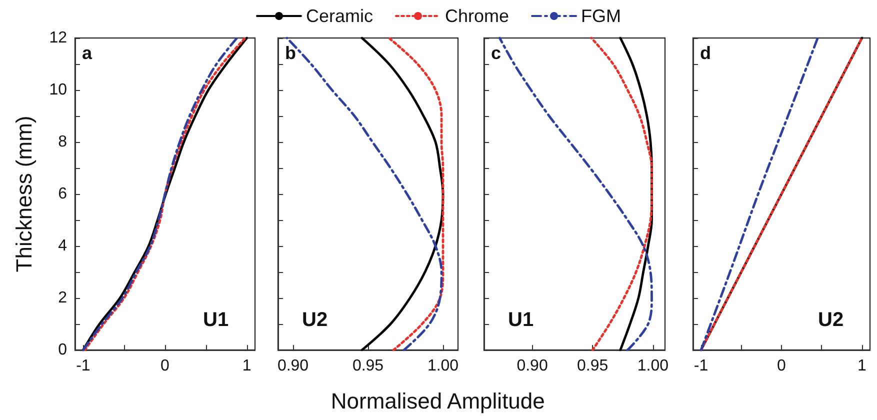  Describe the element at coordinates (58, 38) in the screenshot. I see `y-tick-label: 12` at that location.